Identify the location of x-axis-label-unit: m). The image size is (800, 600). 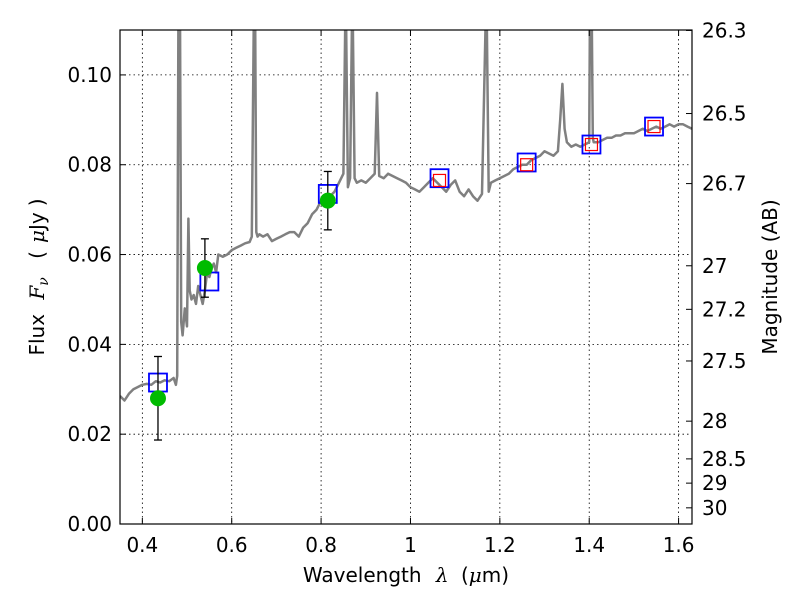
(495, 575).